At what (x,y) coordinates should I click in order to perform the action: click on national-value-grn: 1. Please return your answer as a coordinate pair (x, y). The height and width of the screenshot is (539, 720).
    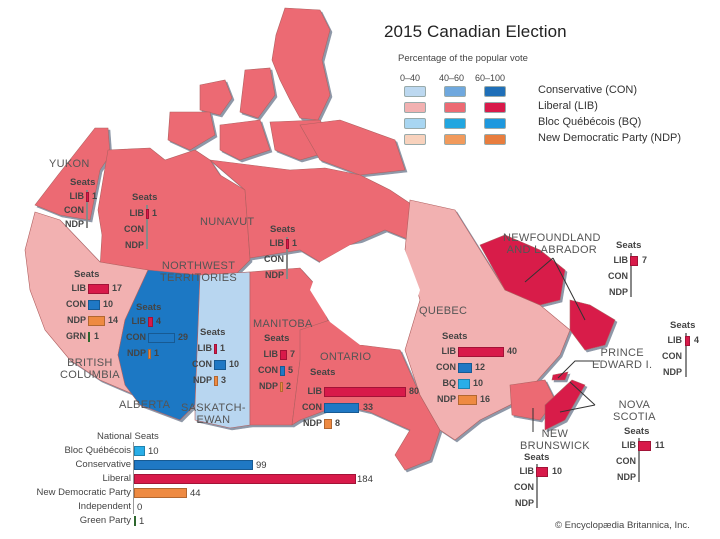
    Looking at the image, I should click on (142, 521).